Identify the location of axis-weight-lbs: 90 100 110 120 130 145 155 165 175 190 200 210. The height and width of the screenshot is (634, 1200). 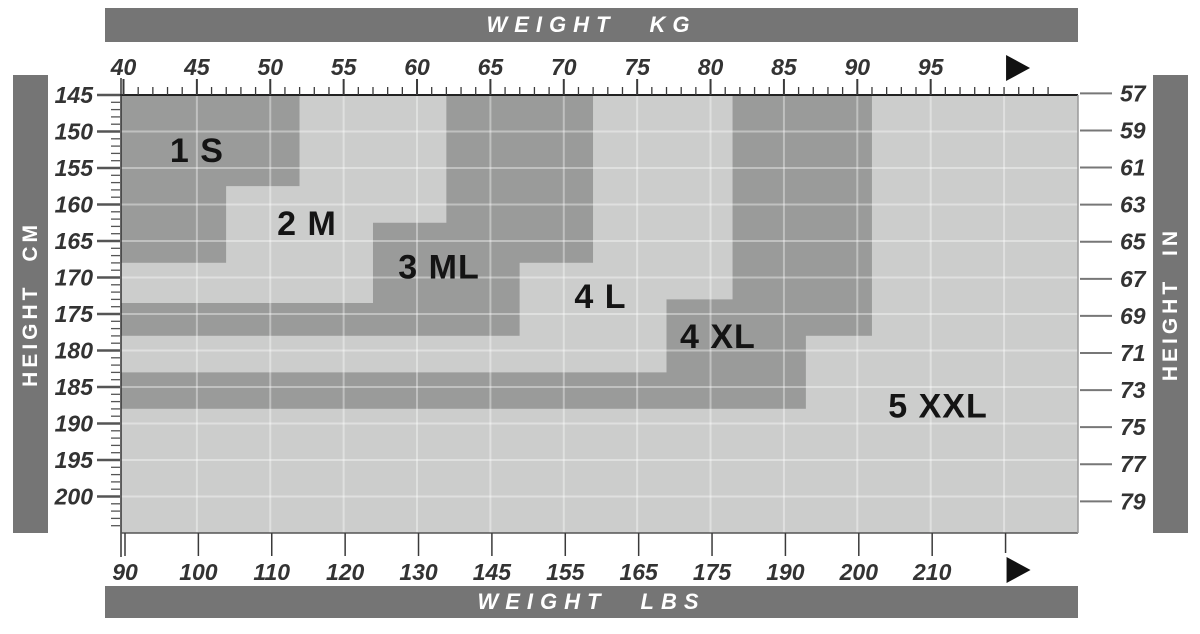
(571, 559).